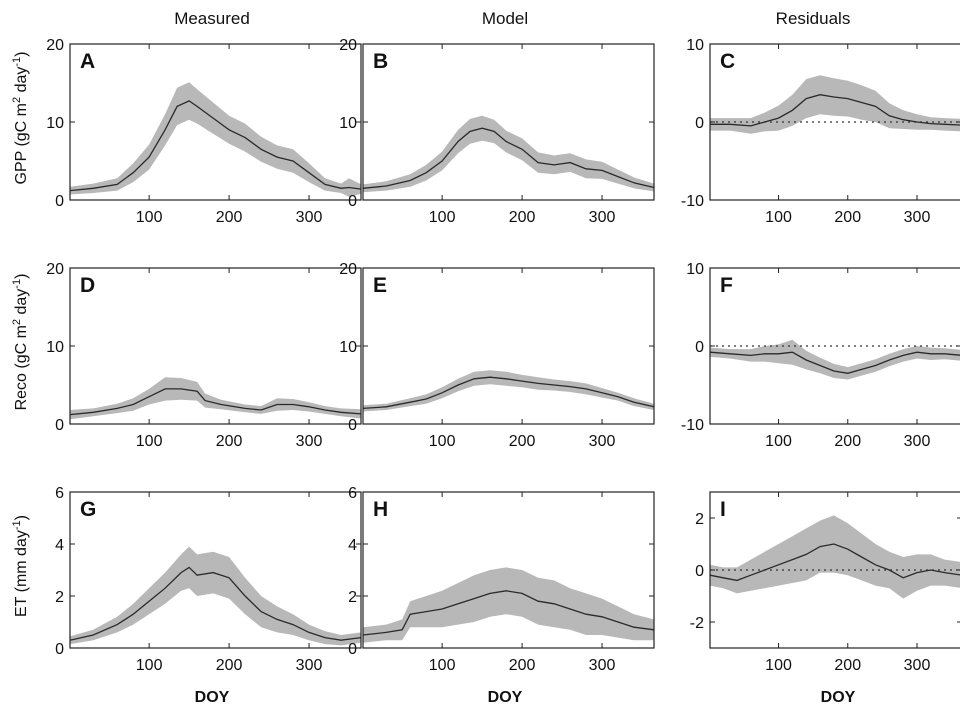 The width and height of the screenshot is (960, 708). What do you see at coordinates (442, 665) in the screenshot?
I see `x-tick-label-h-100: 100` at bounding box center [442, 665].